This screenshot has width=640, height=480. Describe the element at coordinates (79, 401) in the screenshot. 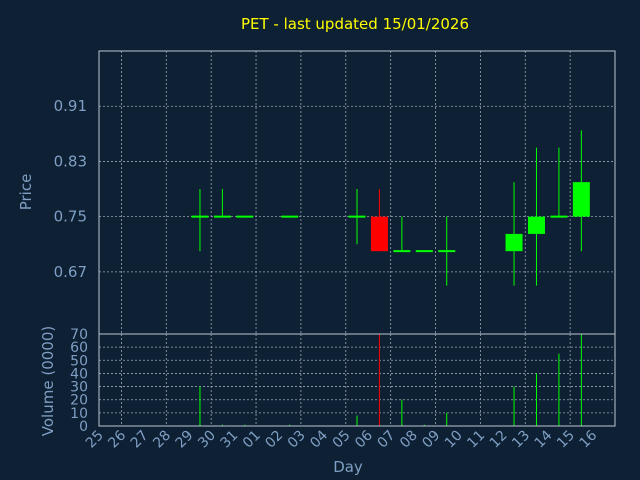

I see `volume-tick-label: 20` at that location.